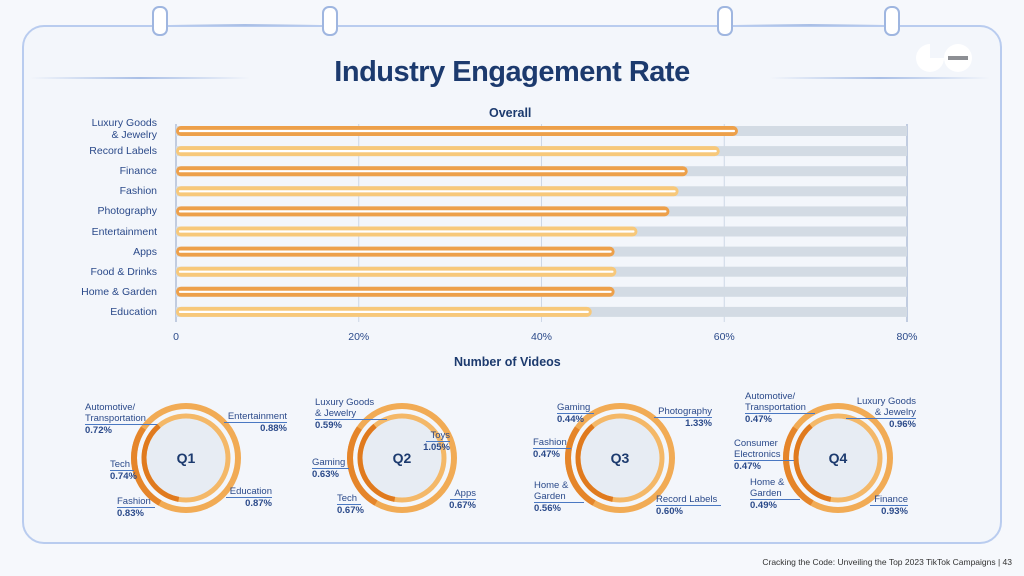 This screenshot has width=1024, height=576. What do you see at coordinates (552, 448) in the screenshot?
I see `donut-label: Fashion 0.47%` at bounding box center [552, 448].